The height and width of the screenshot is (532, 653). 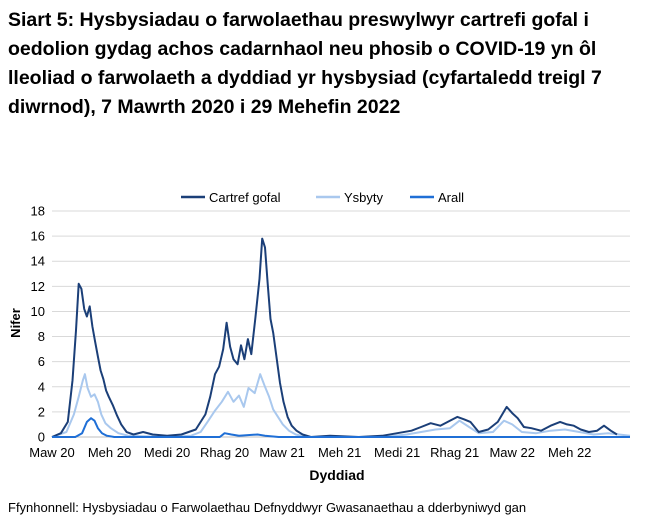 I want to click on y-axis-title: Nifer, so click(x=15, y=323).